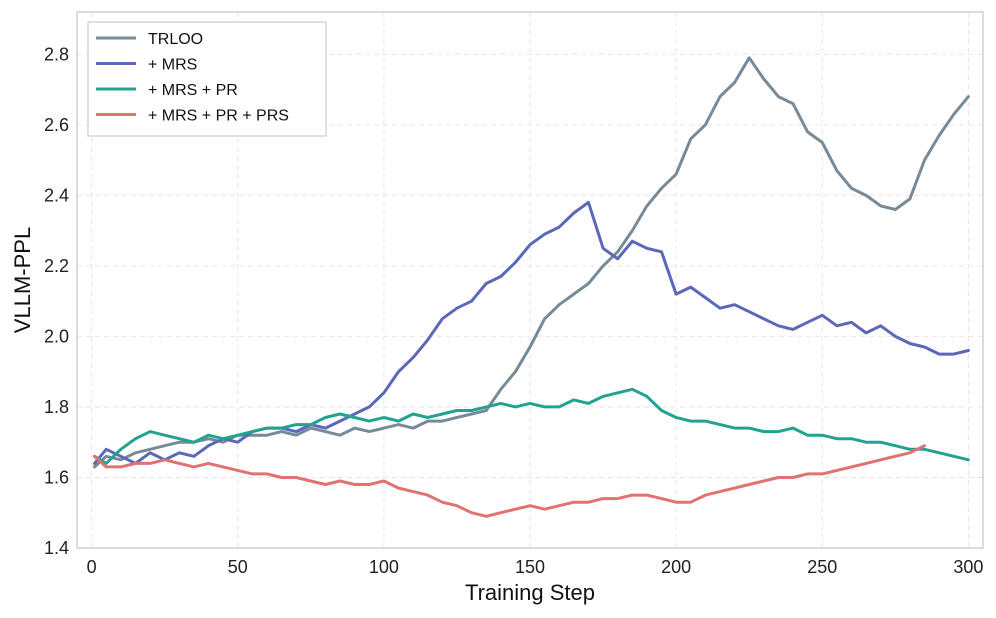 Image resolution: width=996 pixels, height=618 pixels. I want to click on x-axis-title: Training Step, so click(530, 592).